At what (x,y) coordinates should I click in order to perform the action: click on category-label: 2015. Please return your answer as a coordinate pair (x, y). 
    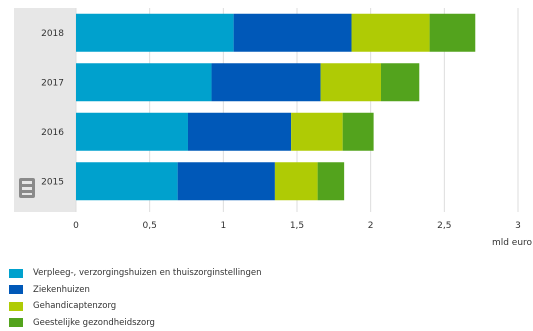
    Looking at the image, I should click on (52, 182).